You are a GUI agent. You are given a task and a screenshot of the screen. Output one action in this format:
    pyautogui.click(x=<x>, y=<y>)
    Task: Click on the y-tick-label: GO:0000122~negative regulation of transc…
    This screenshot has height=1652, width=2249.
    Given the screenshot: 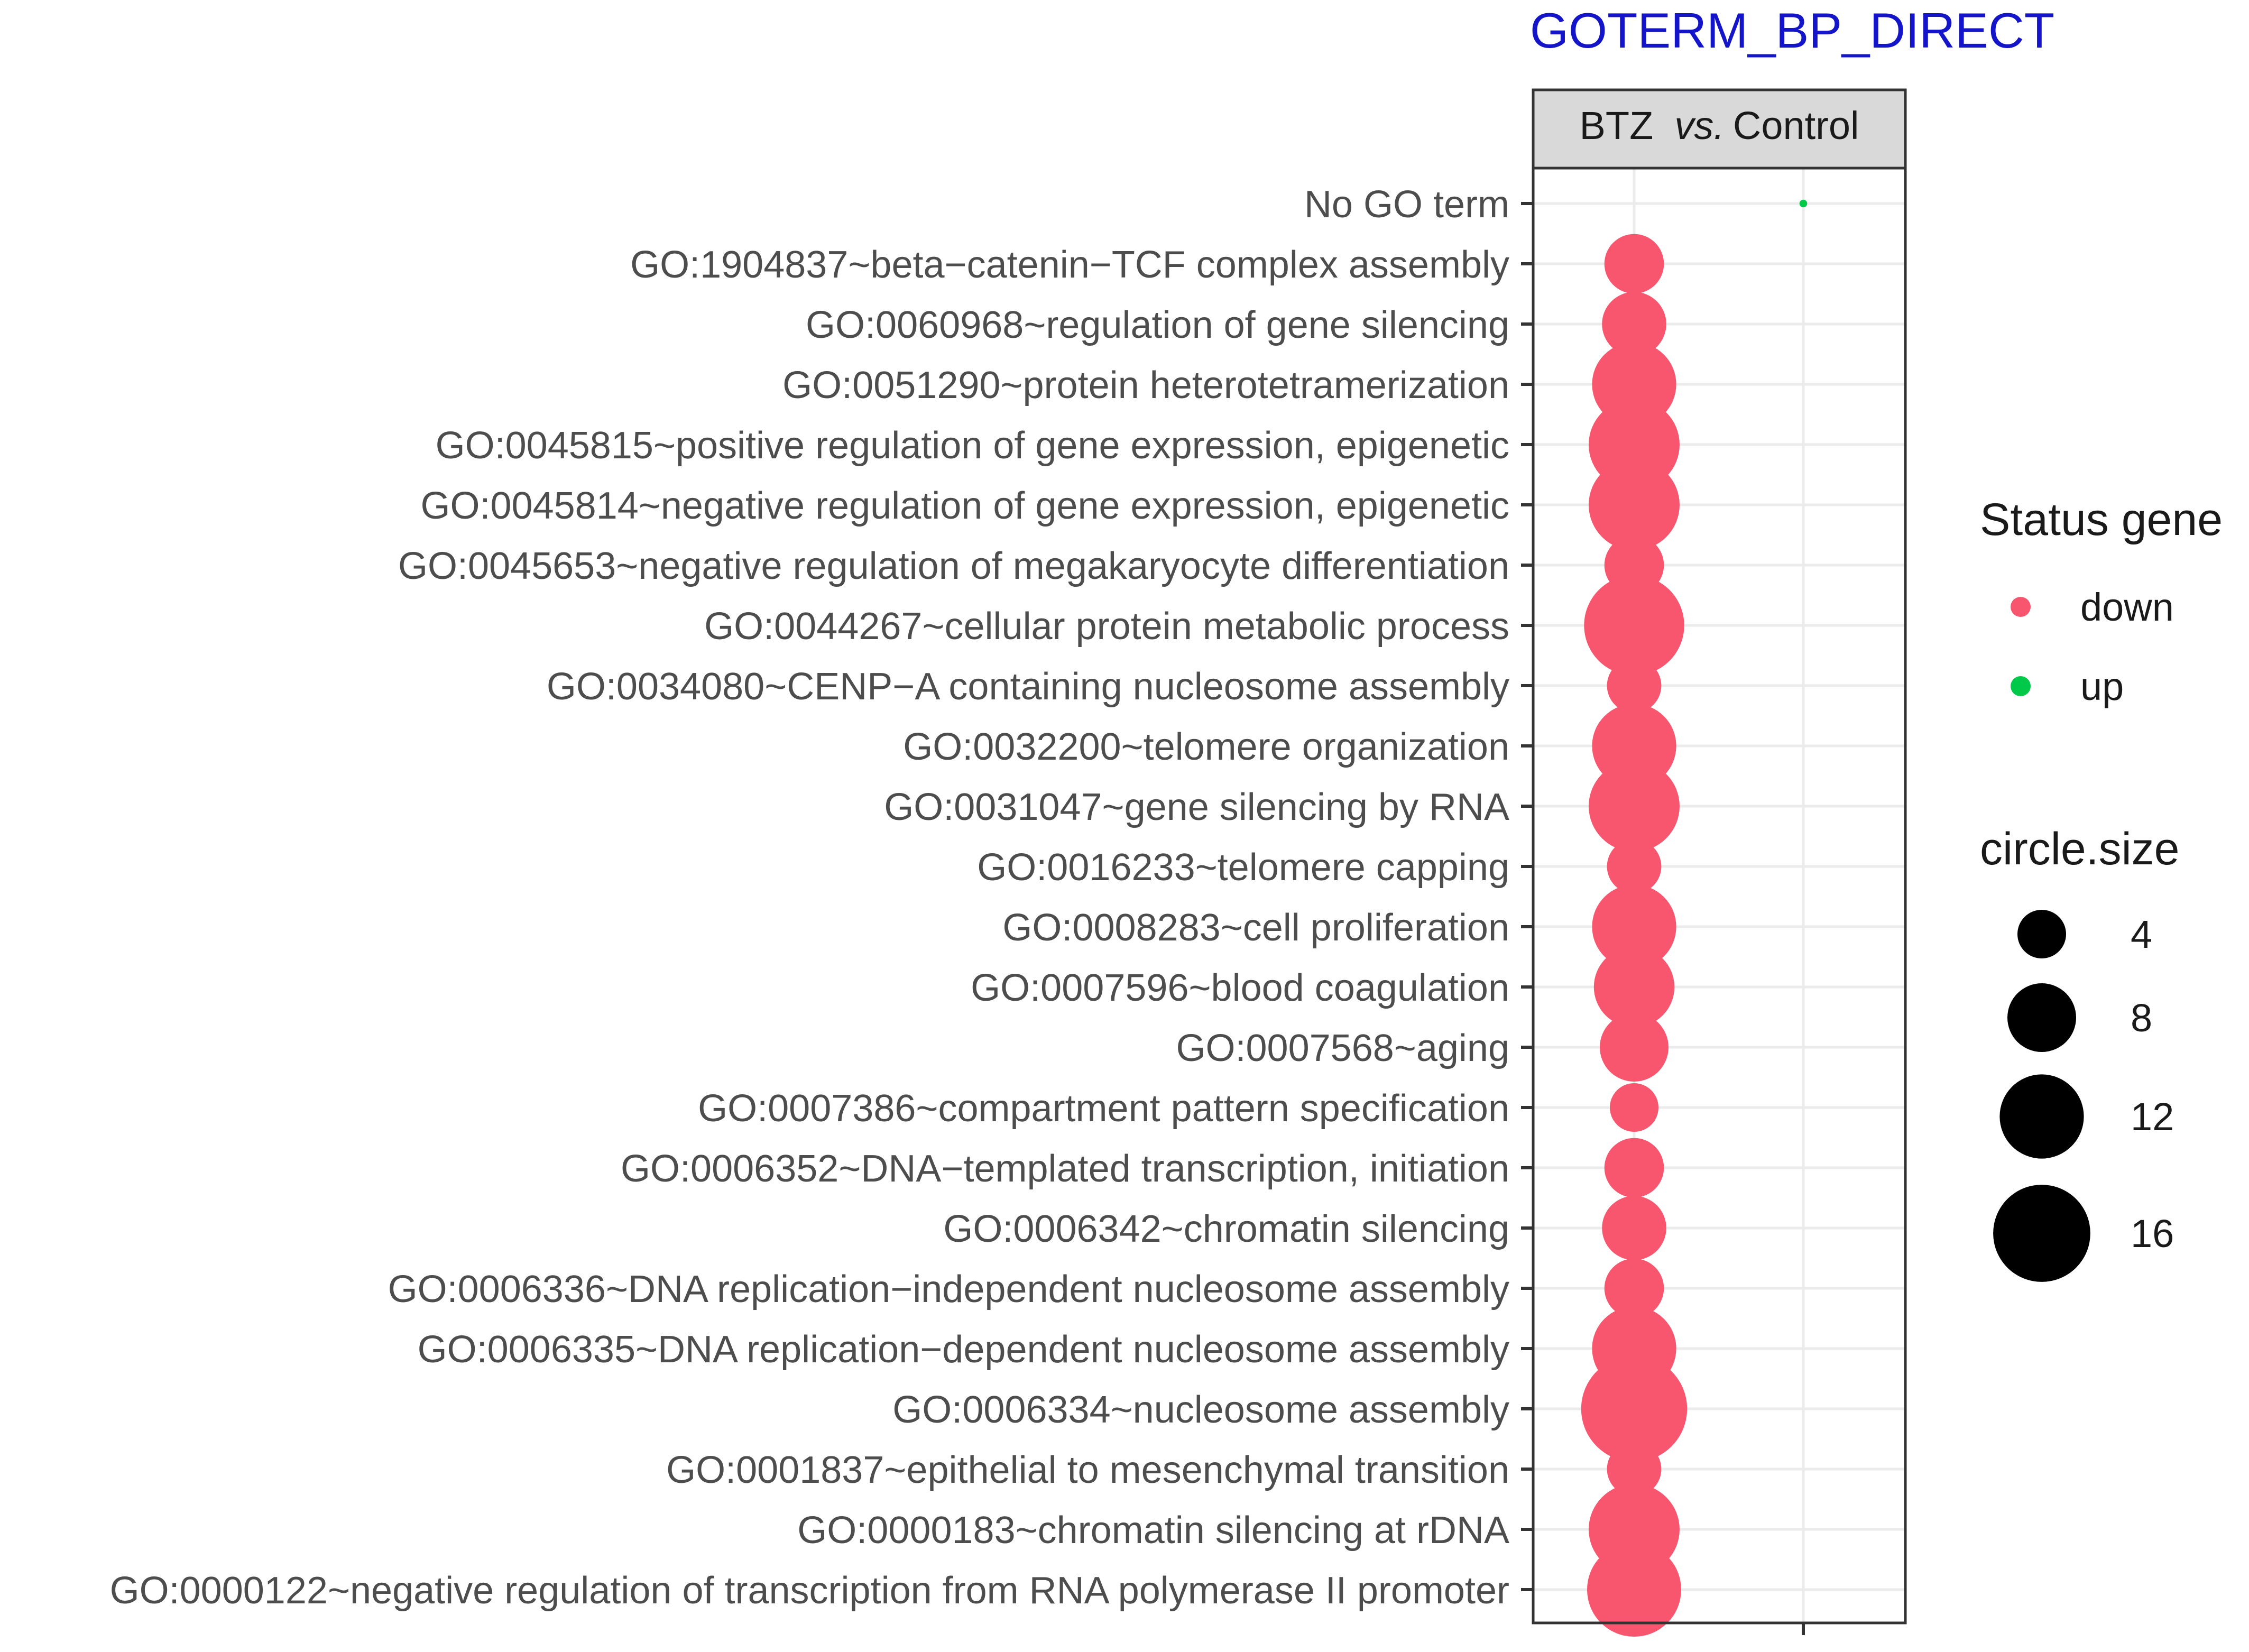 What is the action you would take?
    pyautogui.click(x=809, y=1591)
    